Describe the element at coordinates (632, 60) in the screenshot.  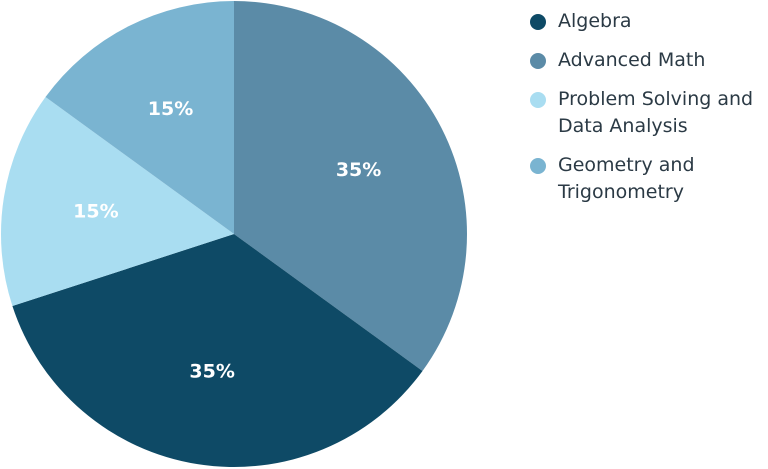
I see `legend-label: Advanced Math` at that location.